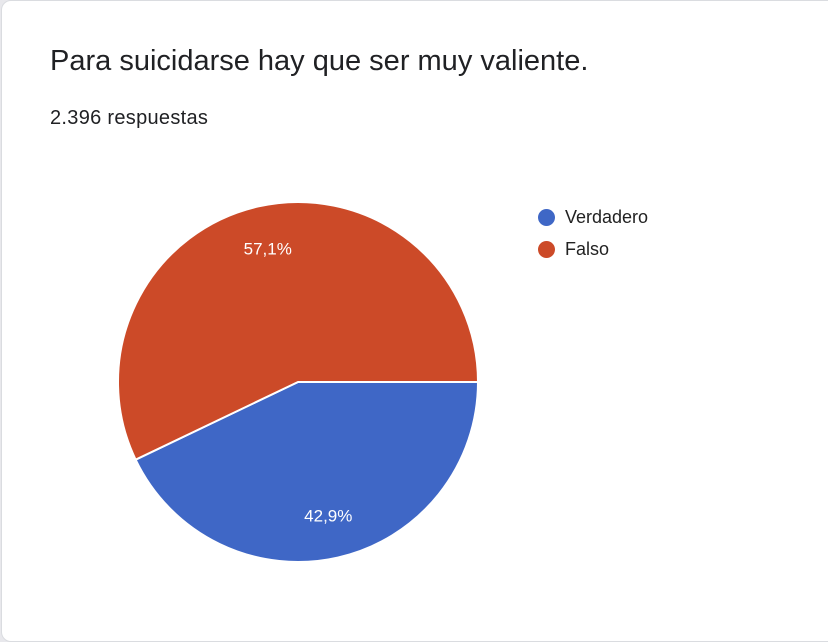  Describe the element at coordinates (607, 216) in the screenshot. I see `legend-label: Verdadero` at that location.